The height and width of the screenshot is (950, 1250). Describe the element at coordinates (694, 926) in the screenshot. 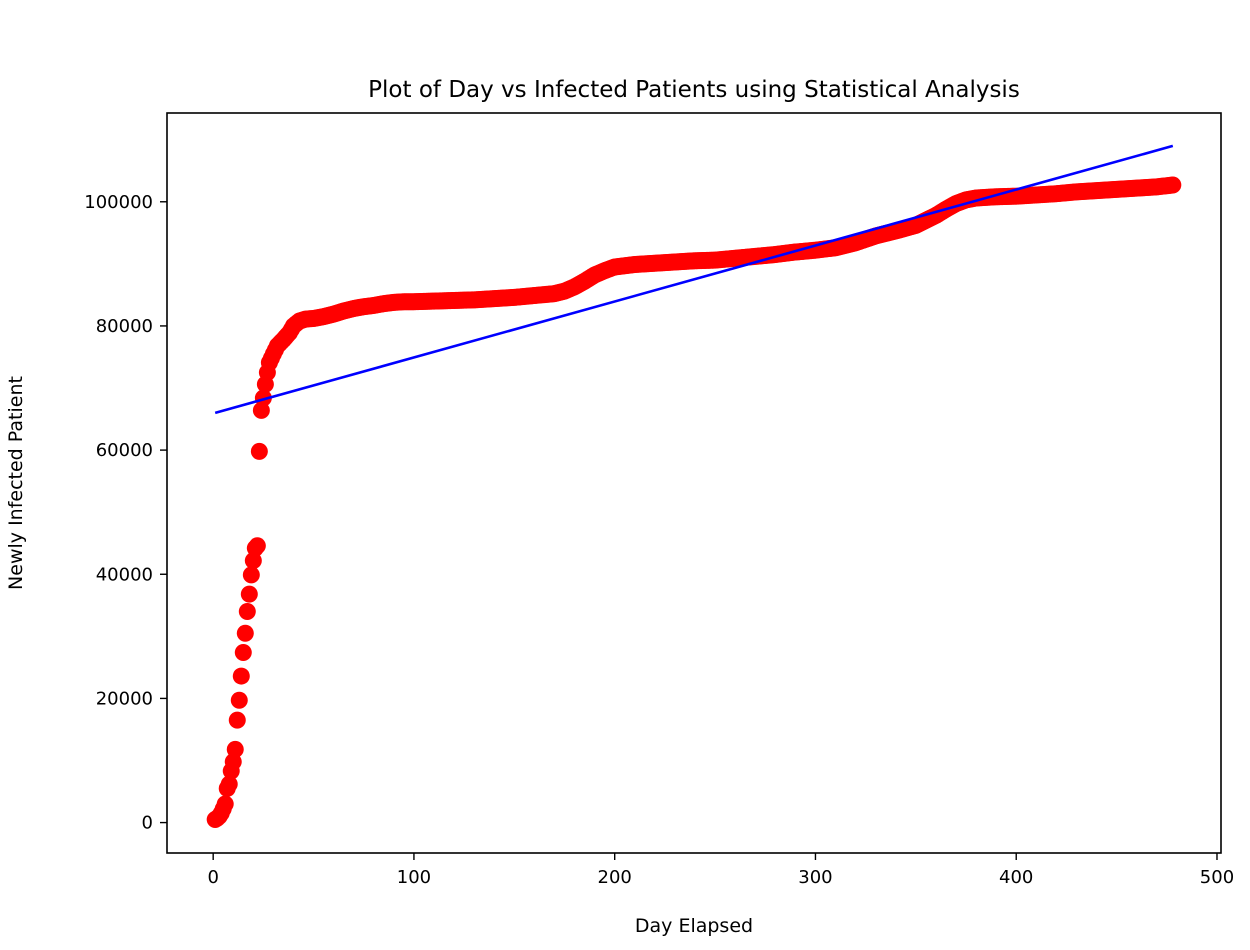

I see `x-axis-label: Day Elapsed` at that location.